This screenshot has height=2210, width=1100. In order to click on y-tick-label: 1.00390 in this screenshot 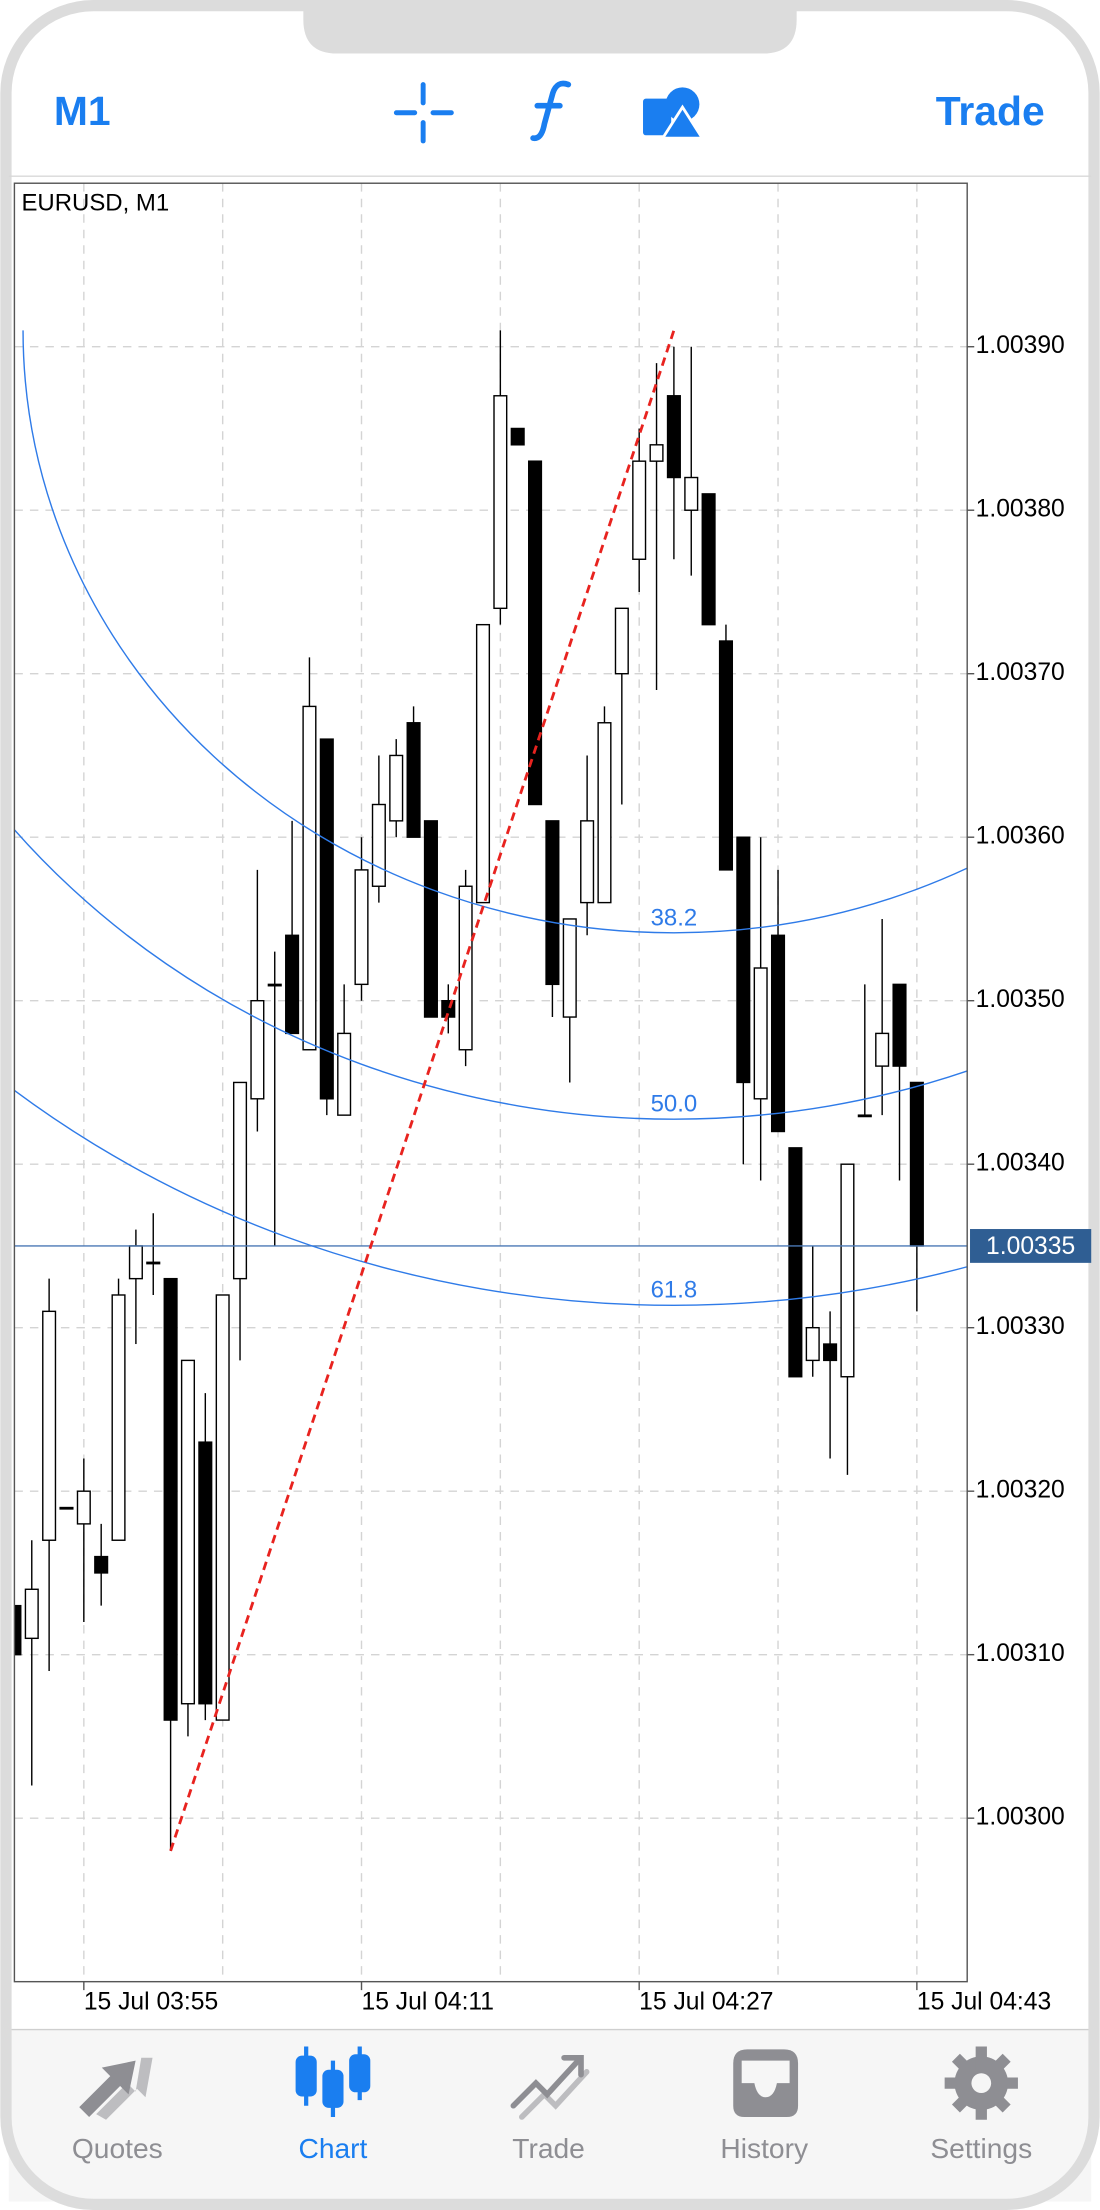, I will do `click(1020, 345)`.